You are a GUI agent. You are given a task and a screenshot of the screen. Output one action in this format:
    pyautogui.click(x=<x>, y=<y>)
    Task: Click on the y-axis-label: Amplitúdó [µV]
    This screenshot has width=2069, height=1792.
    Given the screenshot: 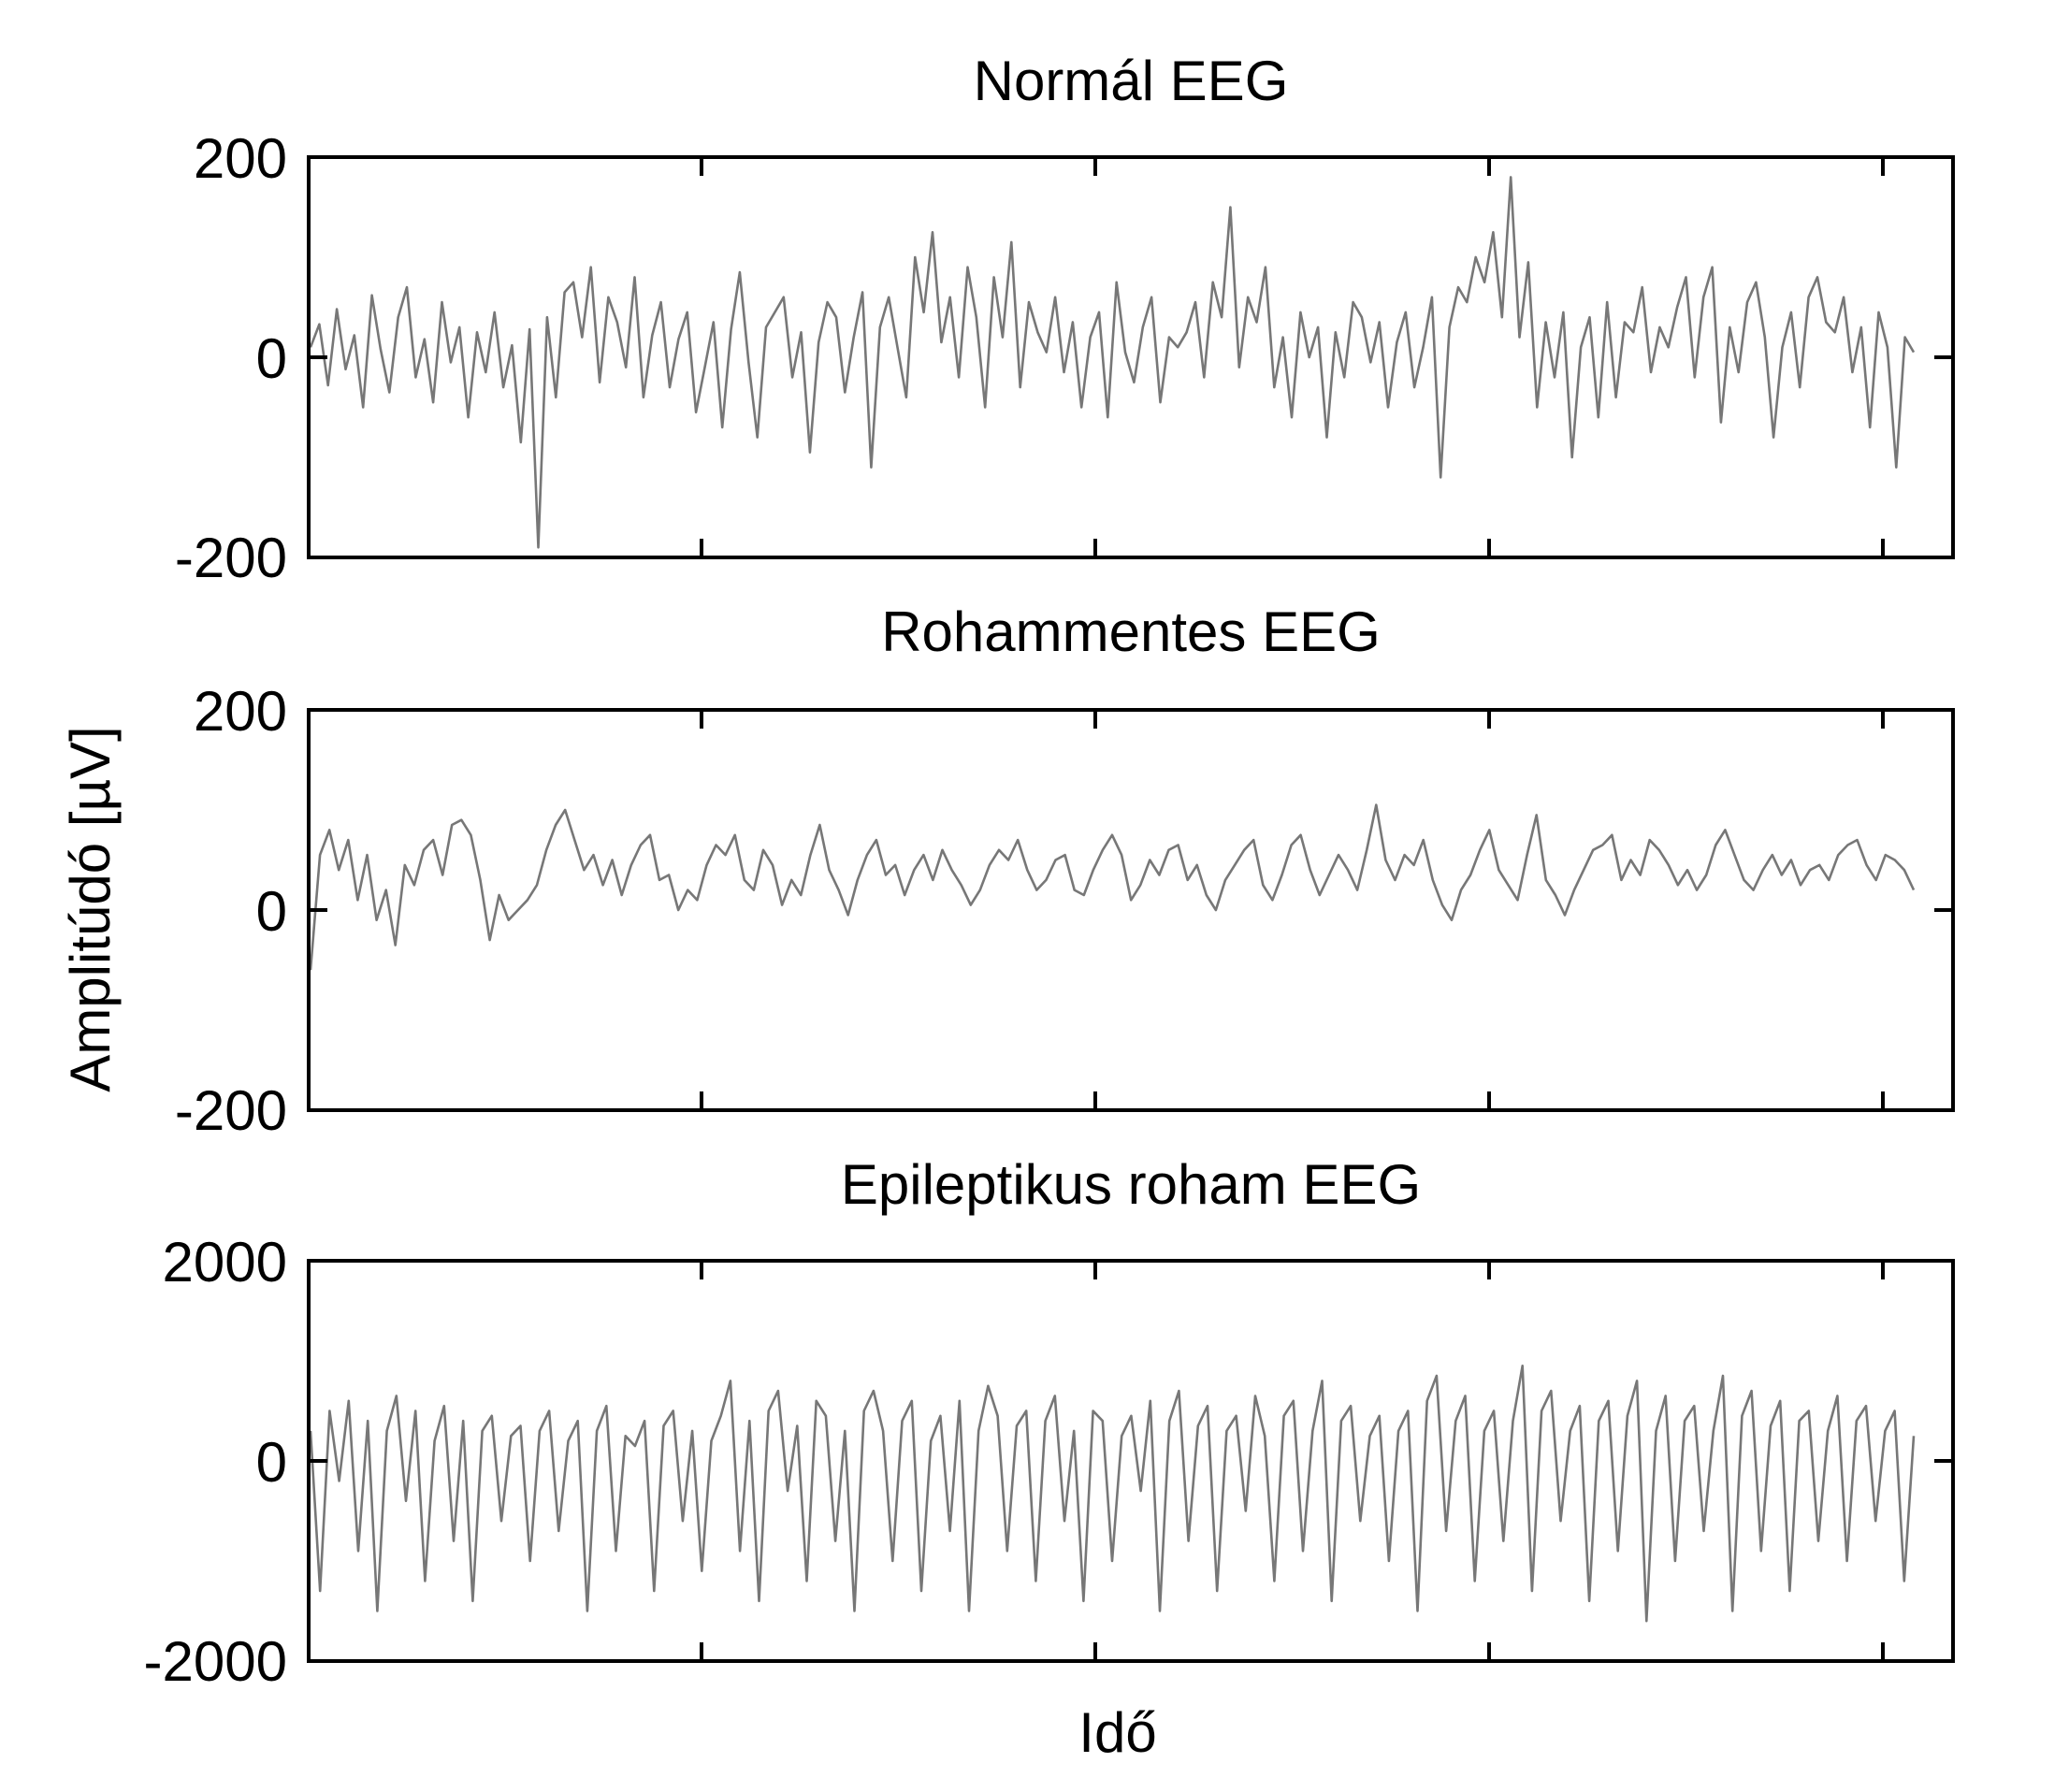 What is the action you would take?
    pyautogui.click(x=91, y=908)
    